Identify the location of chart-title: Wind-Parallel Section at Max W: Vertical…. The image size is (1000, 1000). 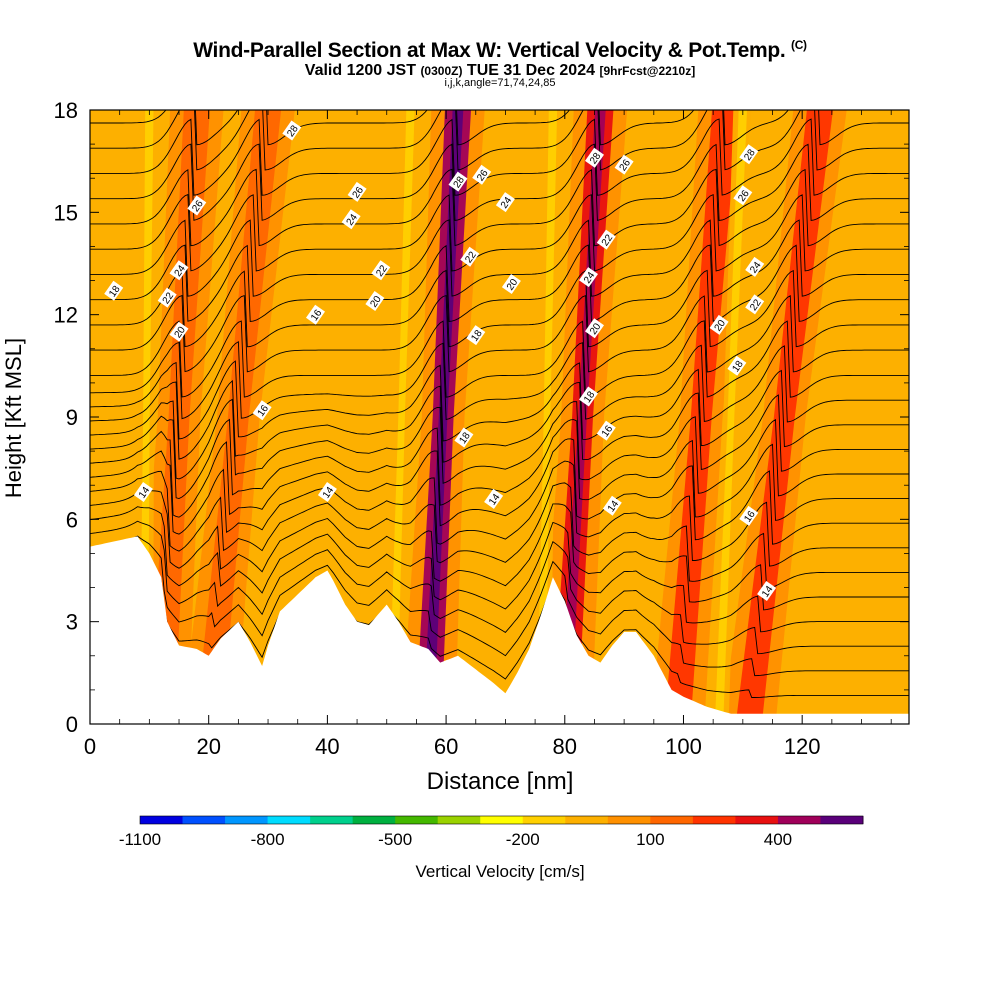
(500, 50).